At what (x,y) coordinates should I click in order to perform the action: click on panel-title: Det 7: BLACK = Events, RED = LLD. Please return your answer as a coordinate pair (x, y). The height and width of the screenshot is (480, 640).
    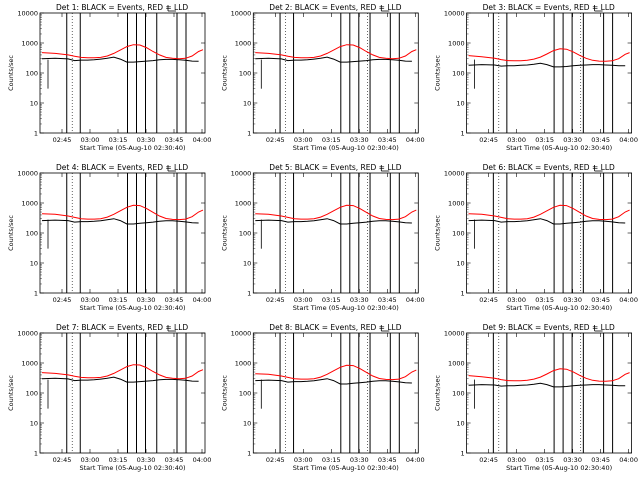
    Looking at the image, I should click on (122, 327).